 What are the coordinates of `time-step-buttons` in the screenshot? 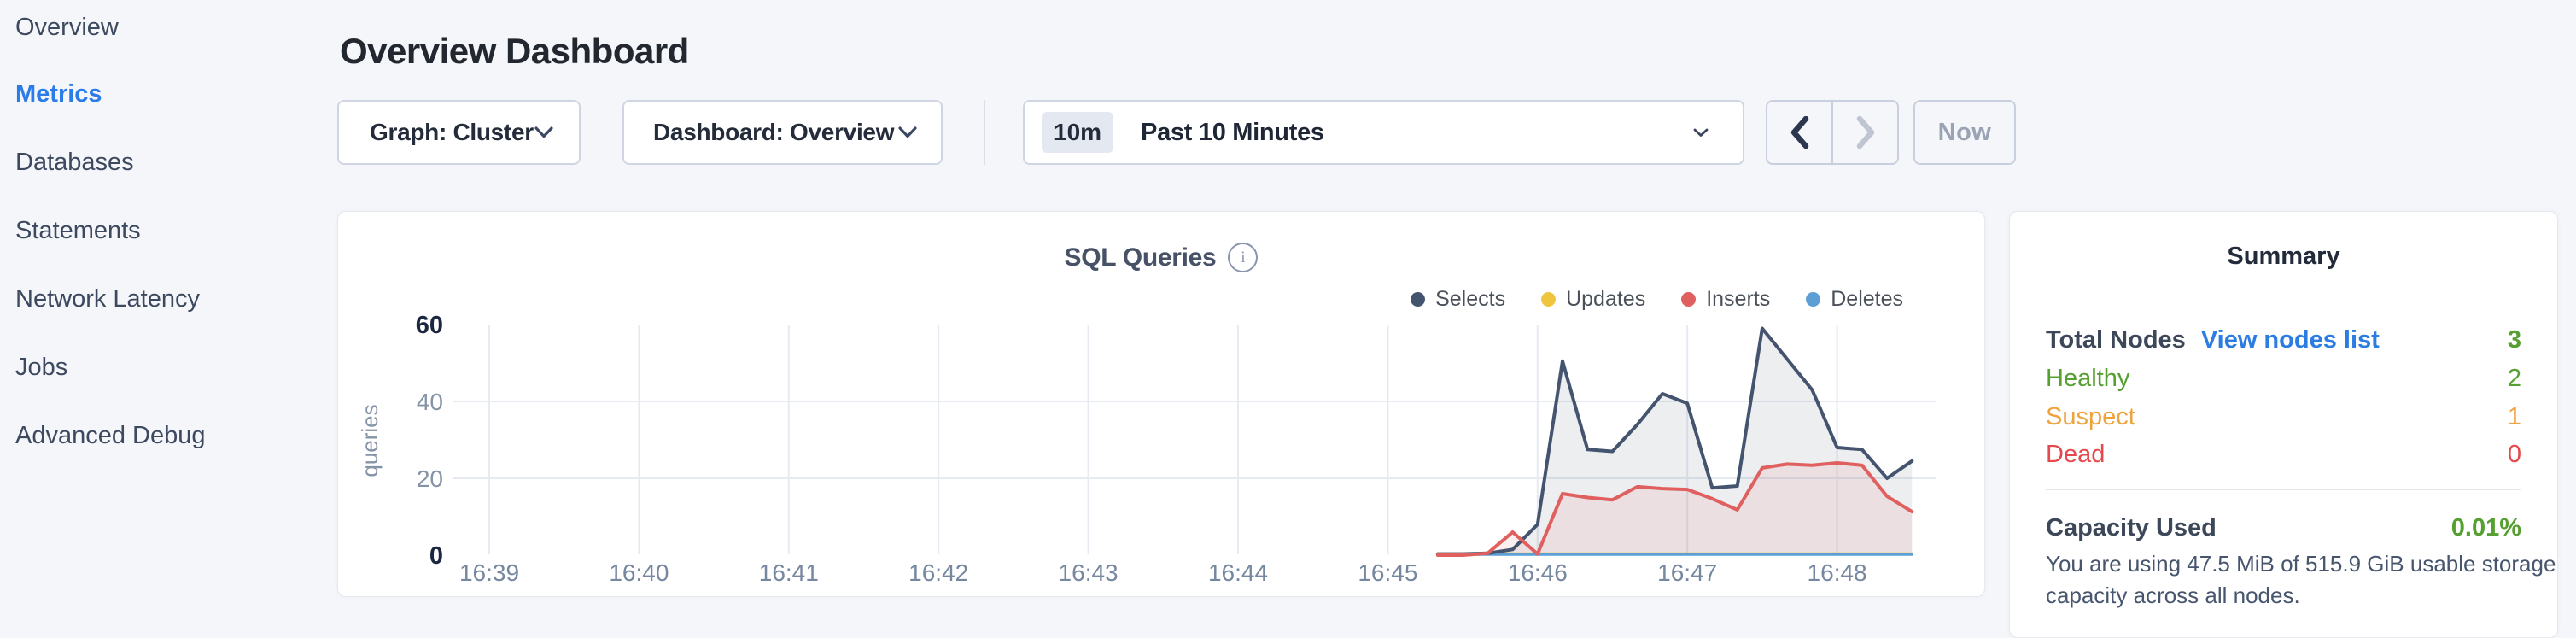 It's located at (1832, 132).